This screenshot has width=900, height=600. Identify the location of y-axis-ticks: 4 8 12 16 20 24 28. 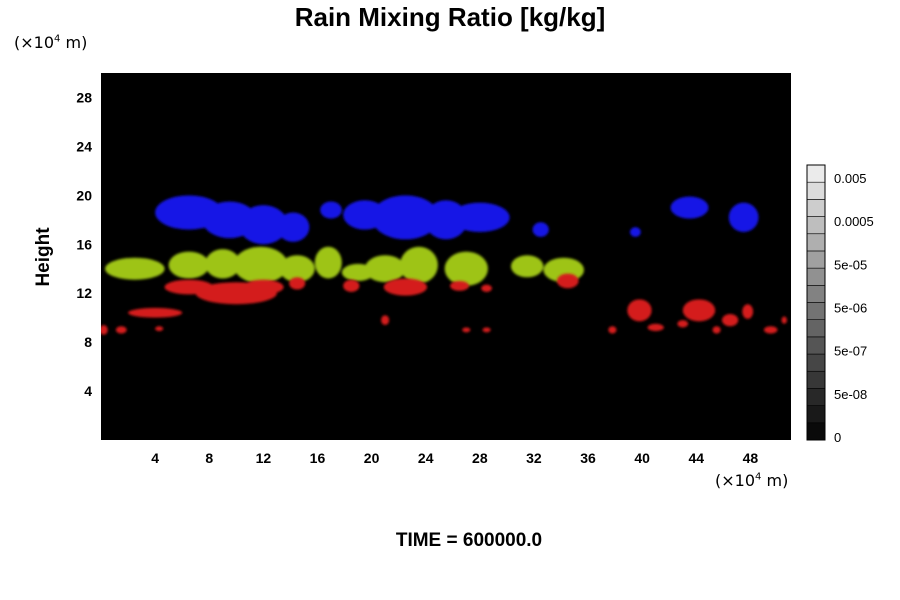
(84, 244).